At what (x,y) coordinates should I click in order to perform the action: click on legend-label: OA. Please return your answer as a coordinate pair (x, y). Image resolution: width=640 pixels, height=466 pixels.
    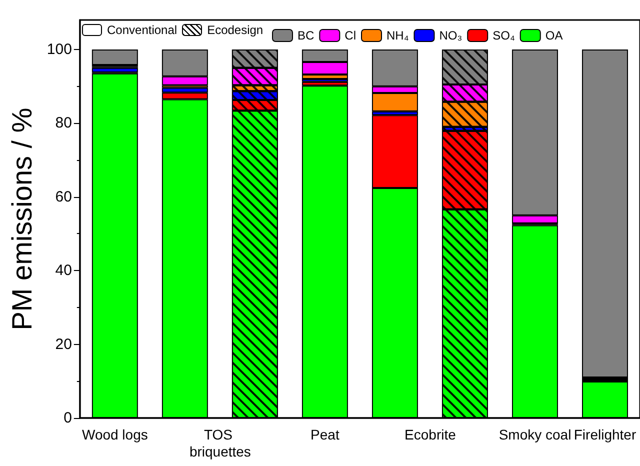
    Looking at the image, I should click on (554, 35).